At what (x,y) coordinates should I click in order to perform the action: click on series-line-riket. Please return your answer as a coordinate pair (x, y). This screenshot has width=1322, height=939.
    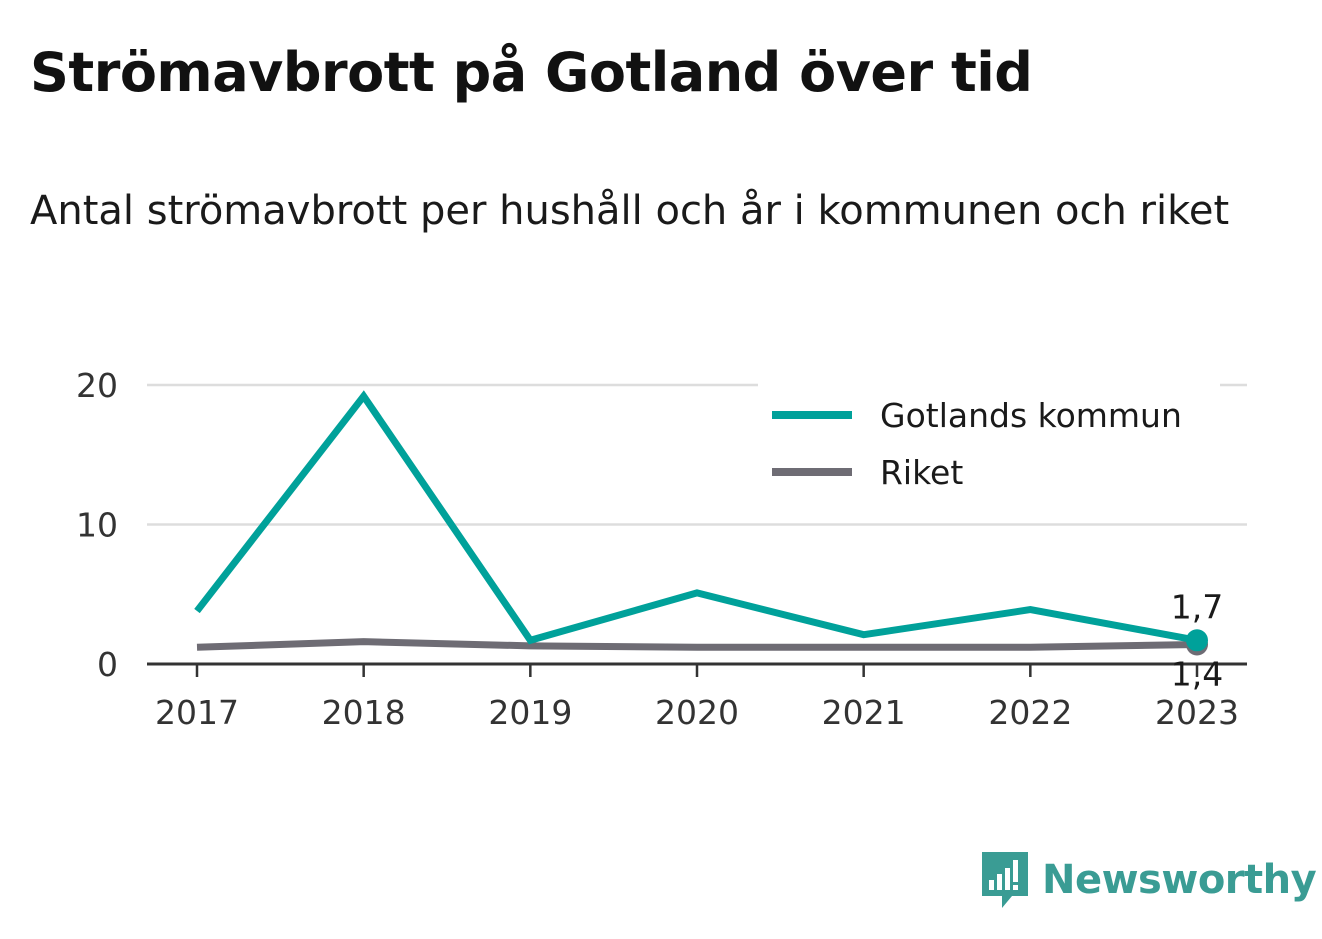
    Looking at the image, I should click on (697, 644).